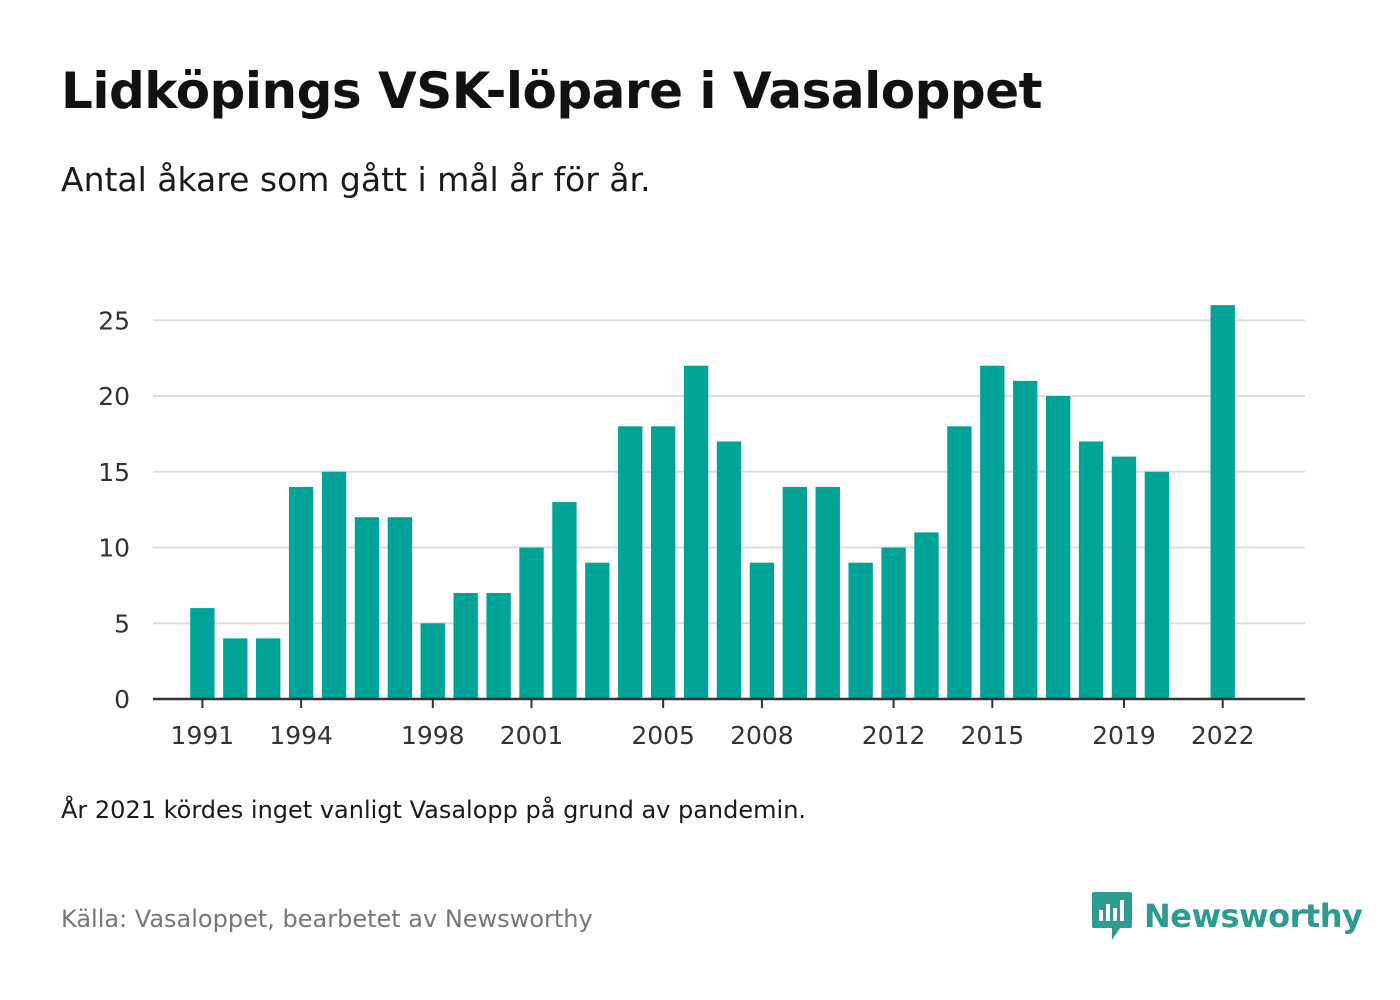 The width and height of the screenshot is (1400, 1000). Describe the element at coordinates (630, 562) in the screenshot. I see `bar-2004` at that location.